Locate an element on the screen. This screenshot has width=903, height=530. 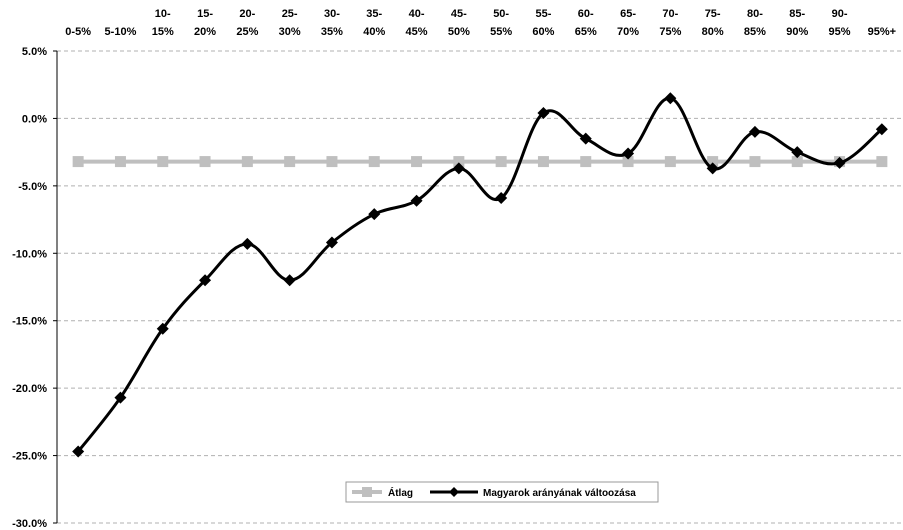
x-tick-label: 5-10% is located at coordinates (121, 32).